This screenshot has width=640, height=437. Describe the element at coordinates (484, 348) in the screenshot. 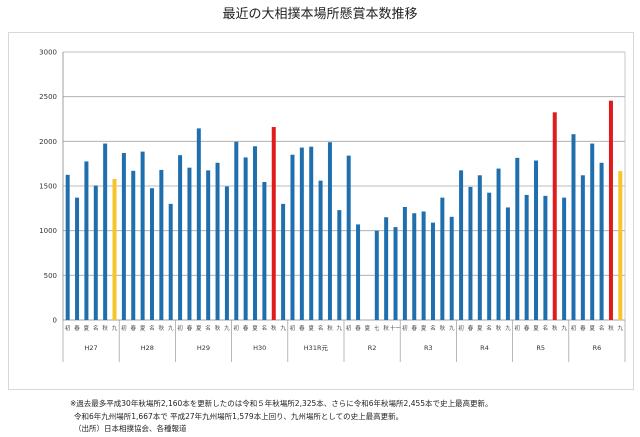

I see `year-label: R4` at that location.